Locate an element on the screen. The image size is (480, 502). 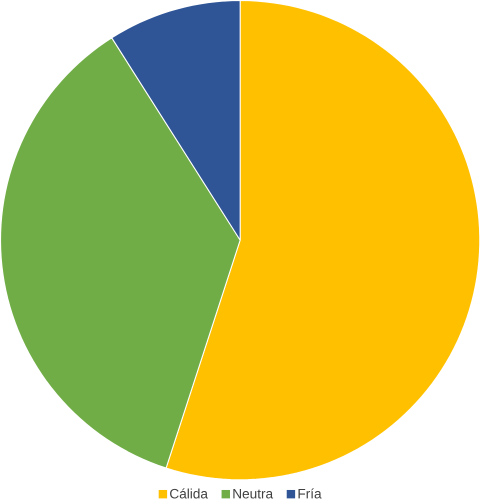
legend-label: Neutra is located at coordinates (253, 494).